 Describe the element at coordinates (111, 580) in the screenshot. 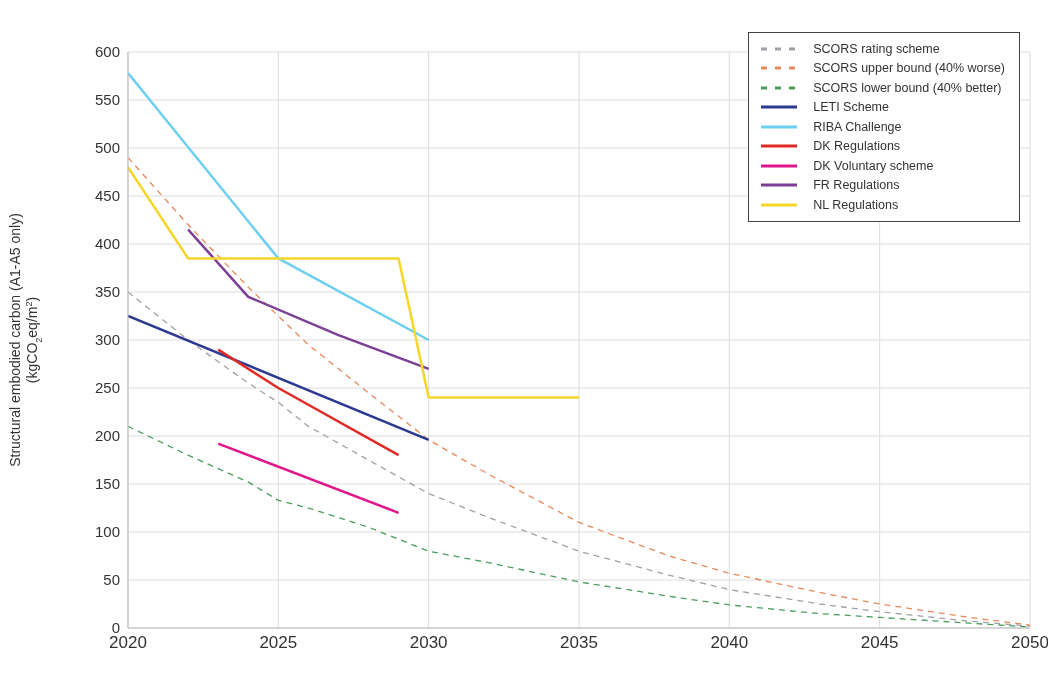

I see `y-tick-label: 50` at that location.